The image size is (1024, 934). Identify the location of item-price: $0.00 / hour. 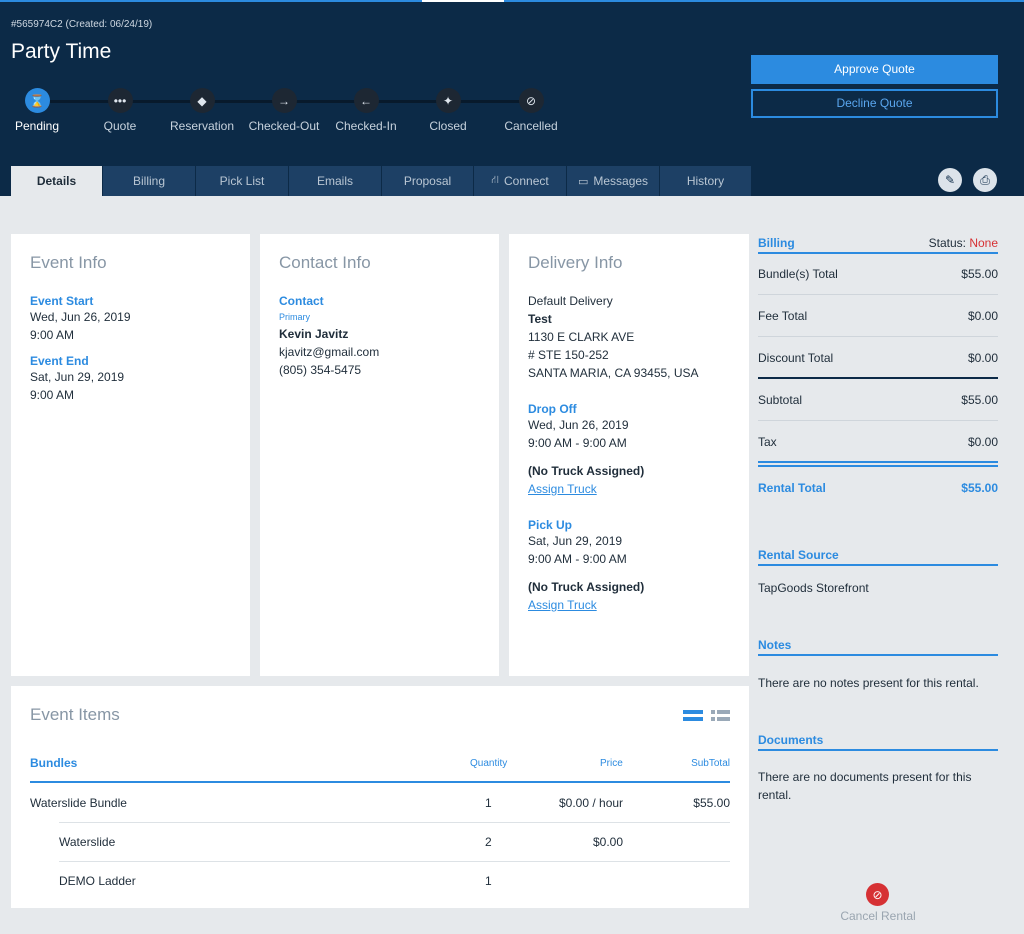
(591, 803).